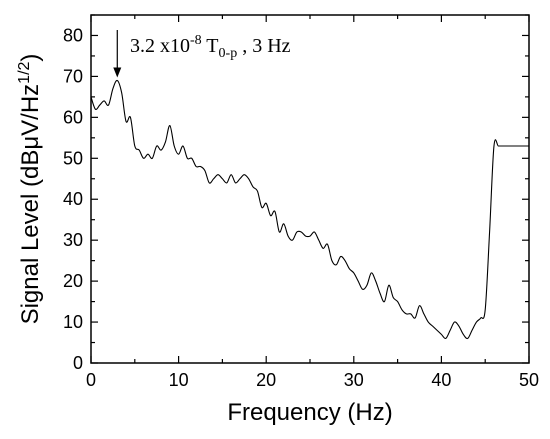 The image size is (550, 439). What do you see at coordinates (529, 380) in the screenshot?
I see `x-tick-label: 50` at bounding box center [529, 380].